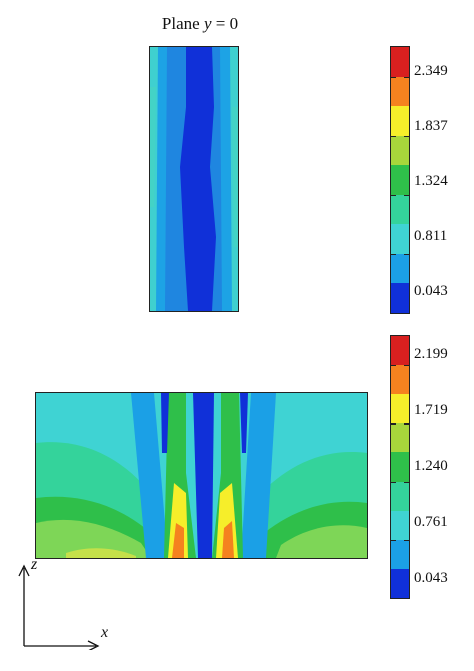 This screenshot has width=474, height=671. I want to click on colorbar-top-tick-2: 1.324, so click(431, 181).